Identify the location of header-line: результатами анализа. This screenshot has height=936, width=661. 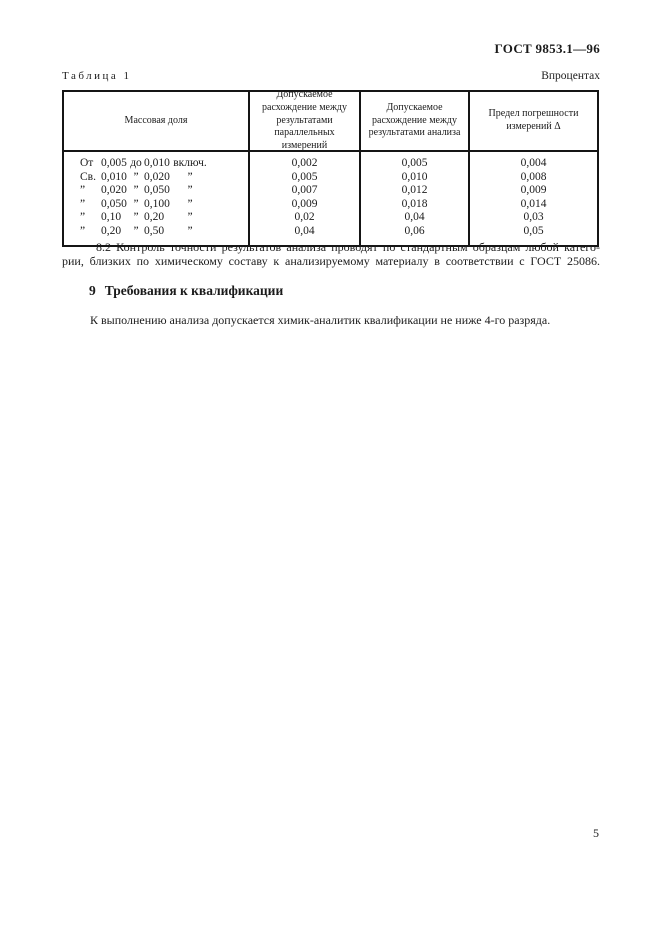
(414, 133).